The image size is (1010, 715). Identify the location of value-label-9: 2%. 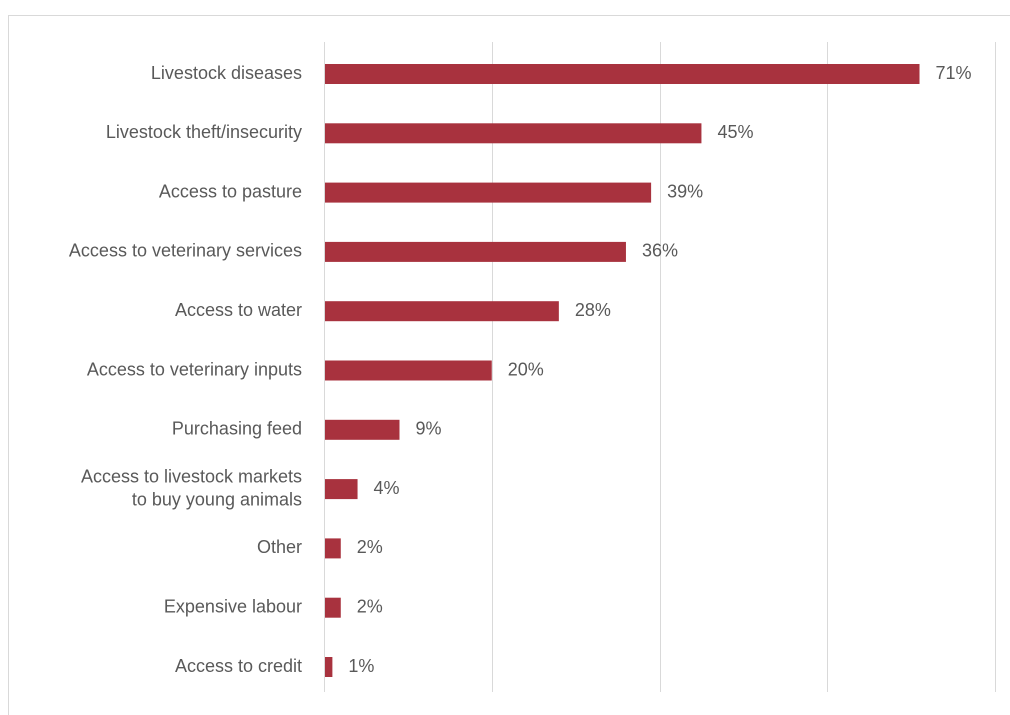
(370, 606).